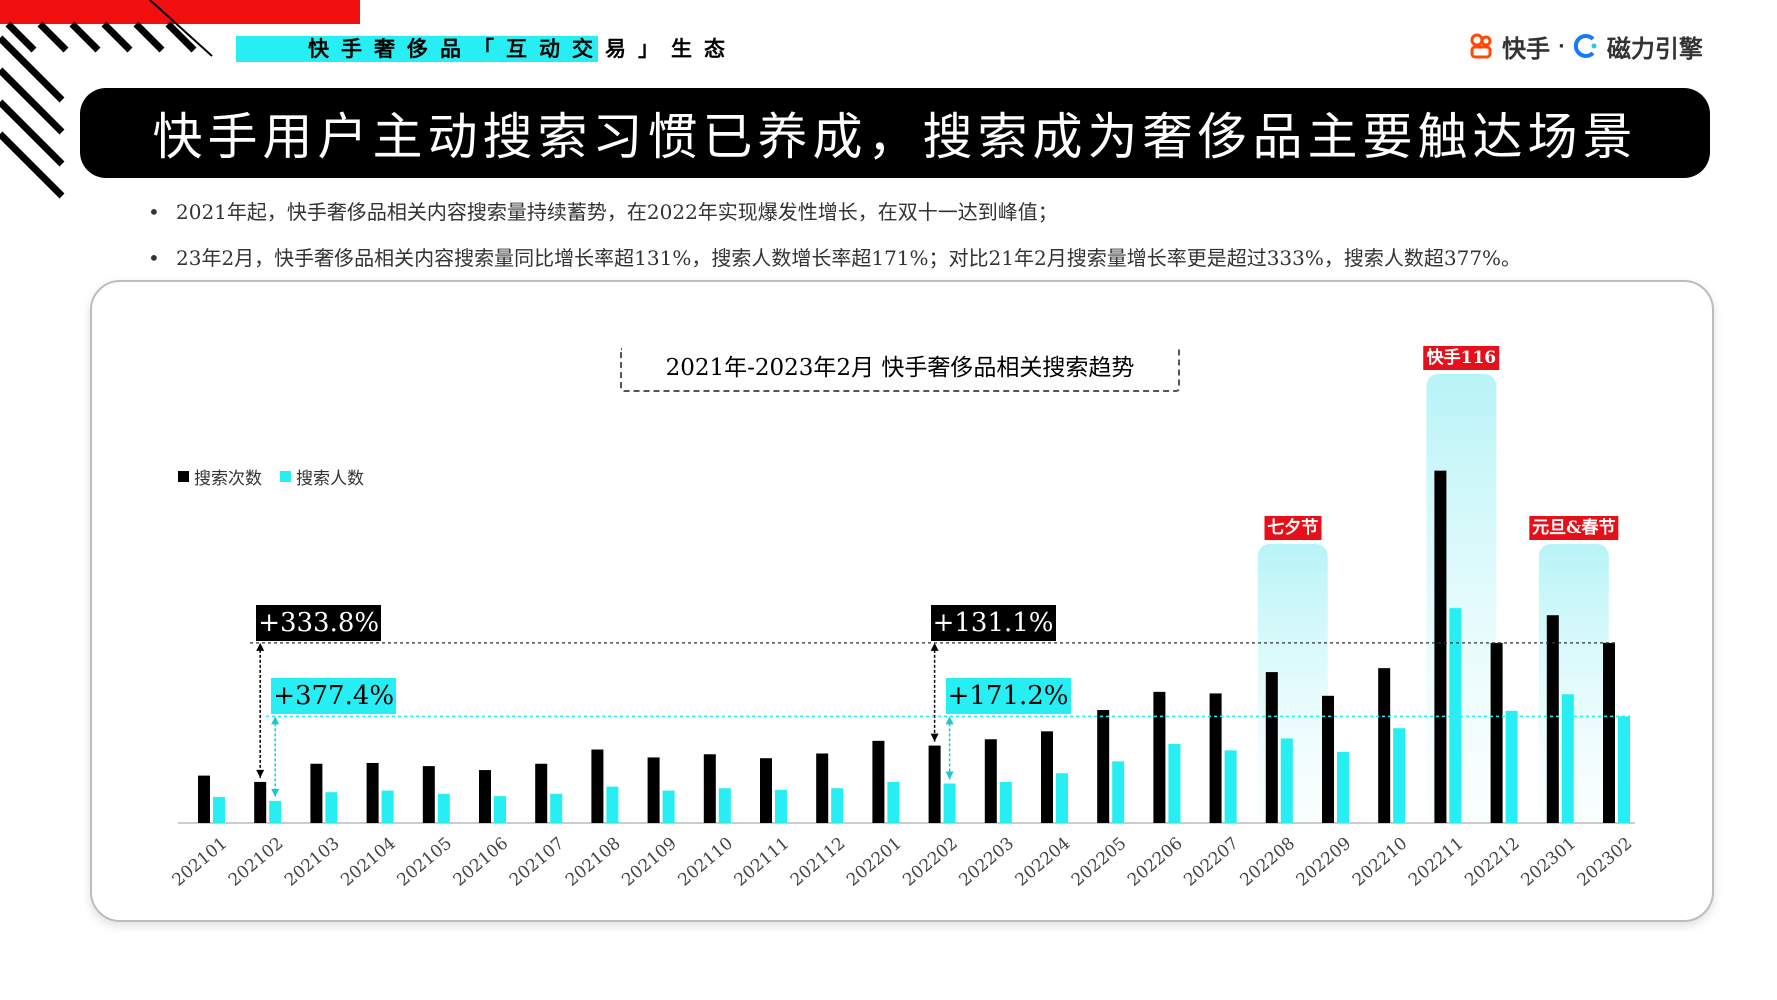 This screenshot has height=1000, width=1777. What do you see at coordinates (986, 862) in the screenshot?
I see `x-tick-label: 202203` at bounding box center [986, 862].